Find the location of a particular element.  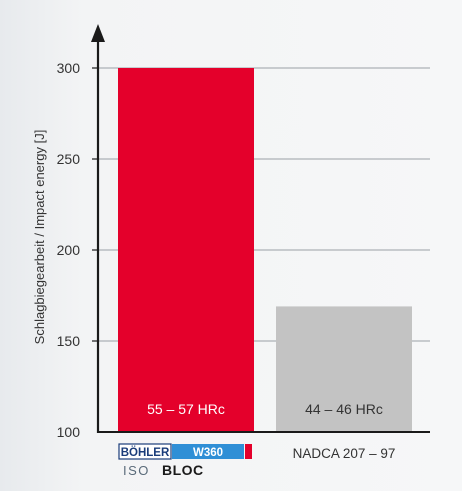

logo-brand-text: BÖHLER is located at coordinates (145, 452).